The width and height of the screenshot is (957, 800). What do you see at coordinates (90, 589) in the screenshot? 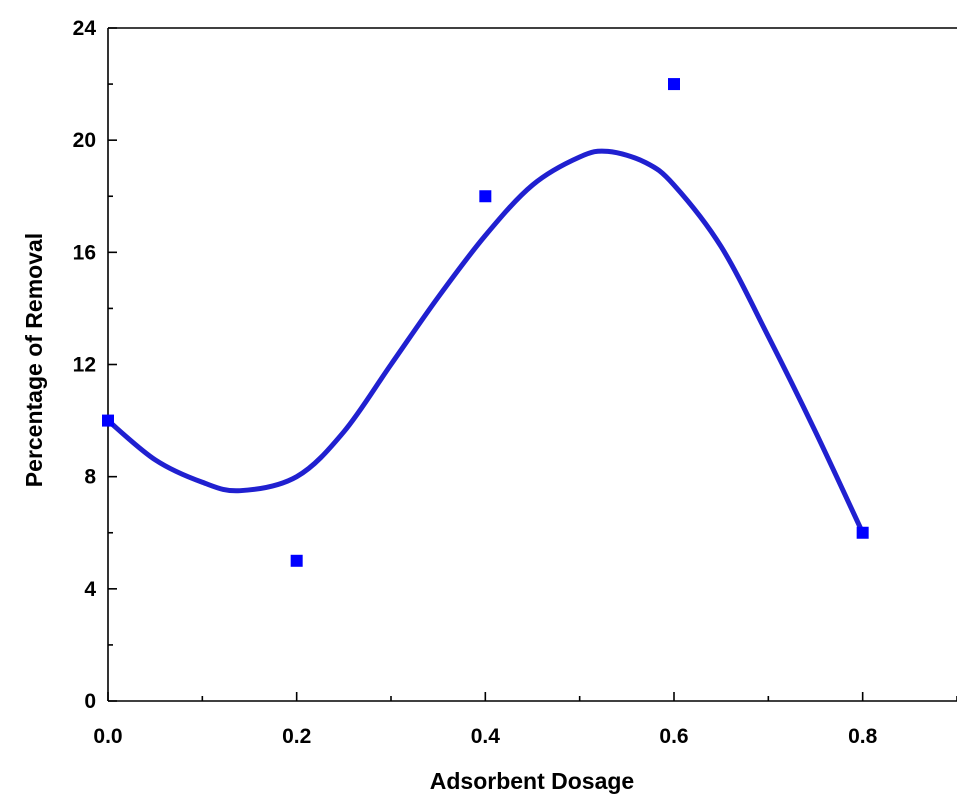
I see `y-tick-label: 4` at bounding box center [90, 589].